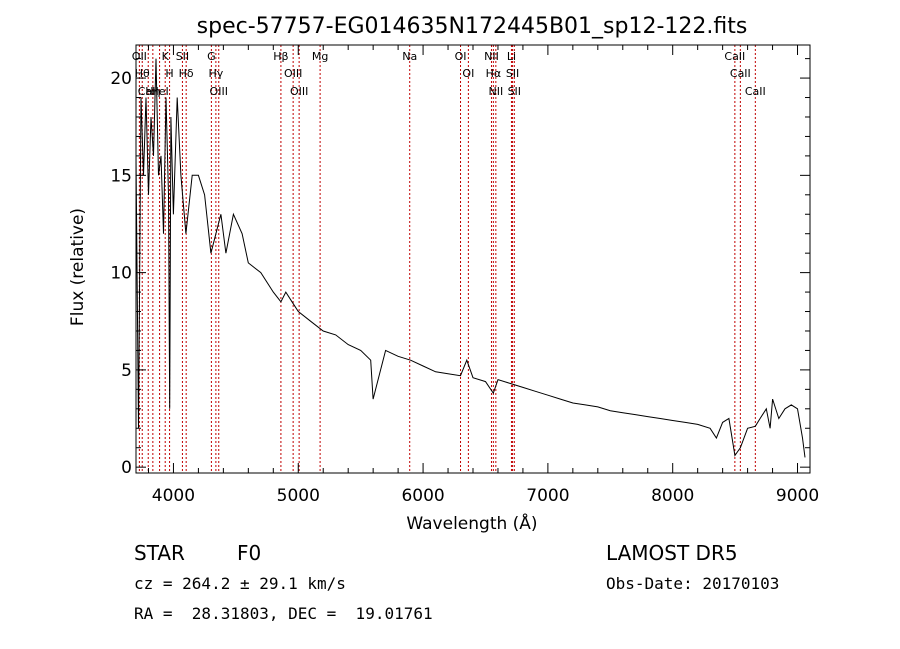  I want to click on y-tick-label: 15, so click(121, 176).